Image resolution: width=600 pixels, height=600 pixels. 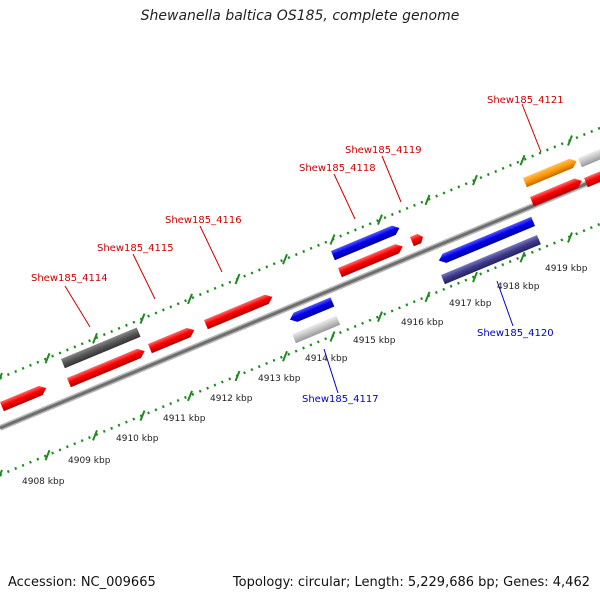 I want to click on tick-label-4914: 4914 kbp, so click(x=326, y=359).